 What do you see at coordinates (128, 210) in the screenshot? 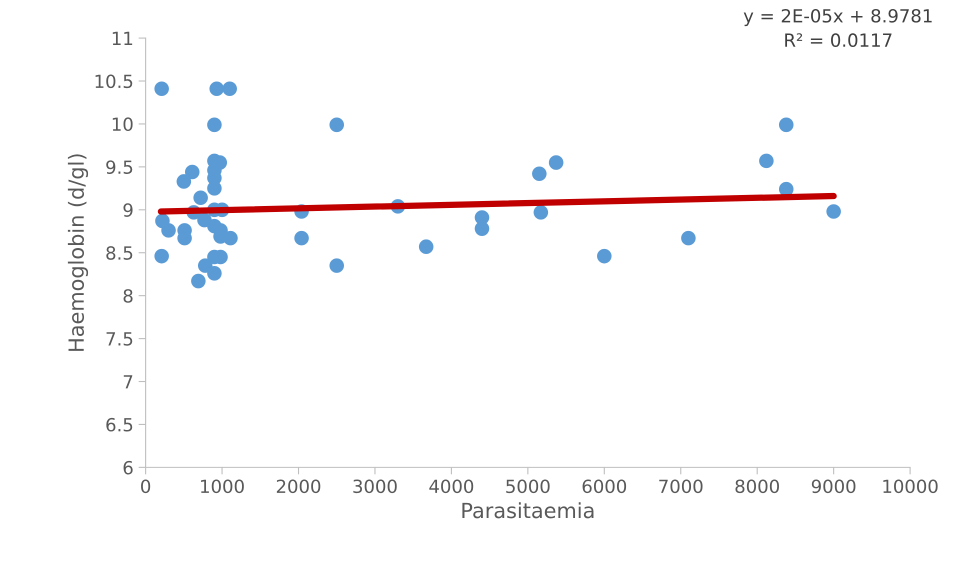
I see `y-tick-label: 9` at bounding box center [128, 210].